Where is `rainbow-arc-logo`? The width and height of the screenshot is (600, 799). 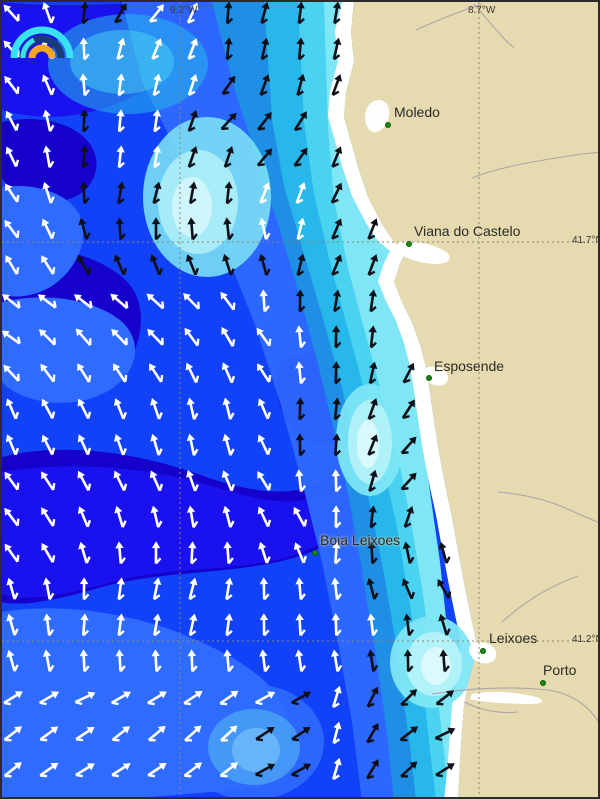
rainbow-arc-logo is located at coordinates (42, 36).